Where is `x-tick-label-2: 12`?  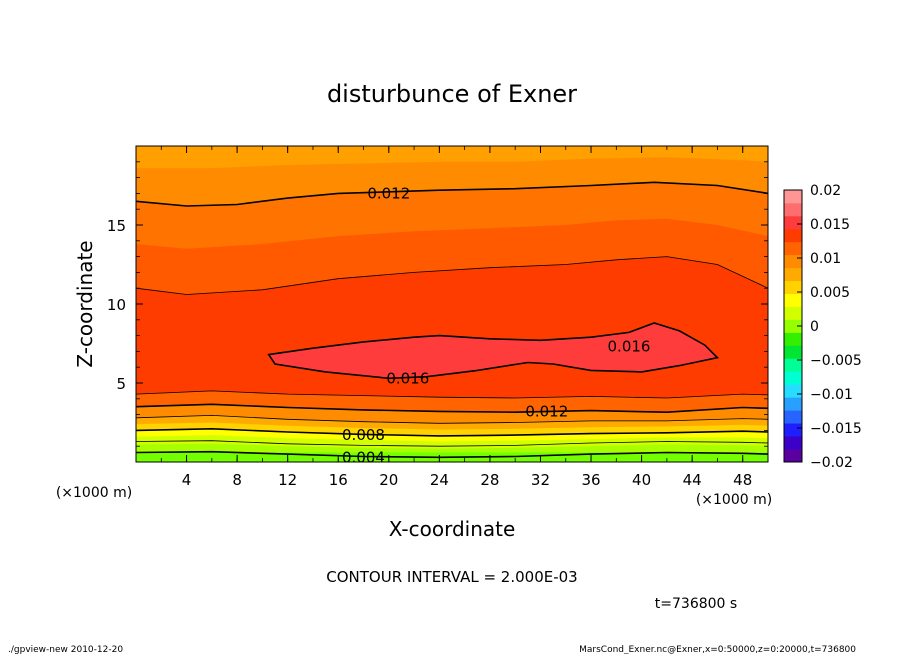 x-tick-label-2: 12 is located at coordinates (287, 480).